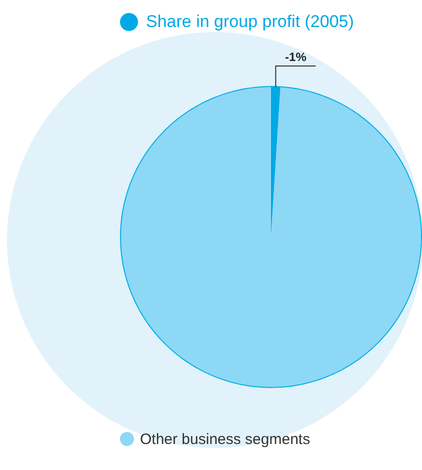 This screenshot has width=422, height=470. Describe the element at coordinates (296, 57) in the screenshot. I see `text: -1%` at that location.